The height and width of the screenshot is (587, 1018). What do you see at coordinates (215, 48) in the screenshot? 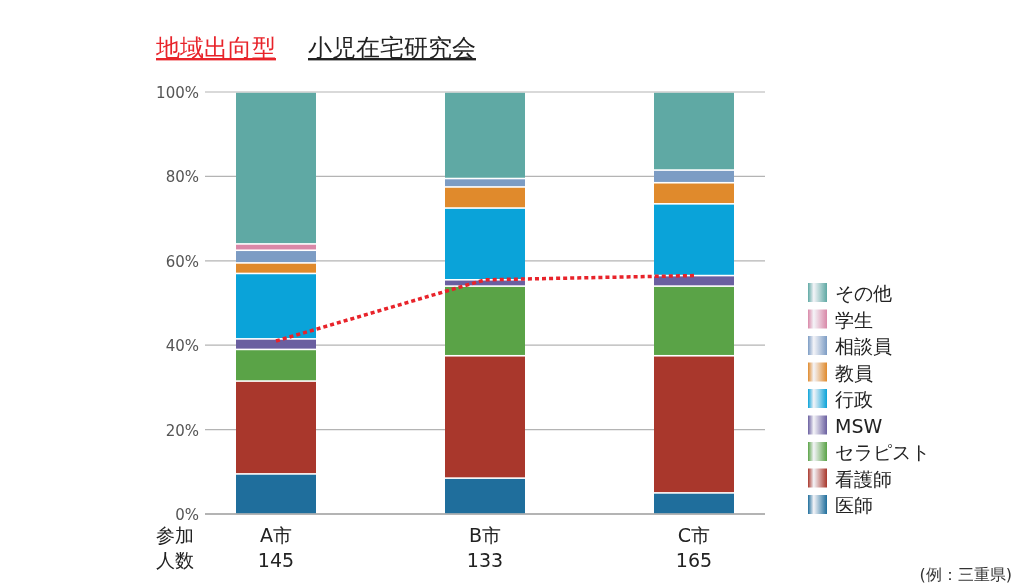
I see `chart-title: 地域出向型` at bounding box center [215, 48].